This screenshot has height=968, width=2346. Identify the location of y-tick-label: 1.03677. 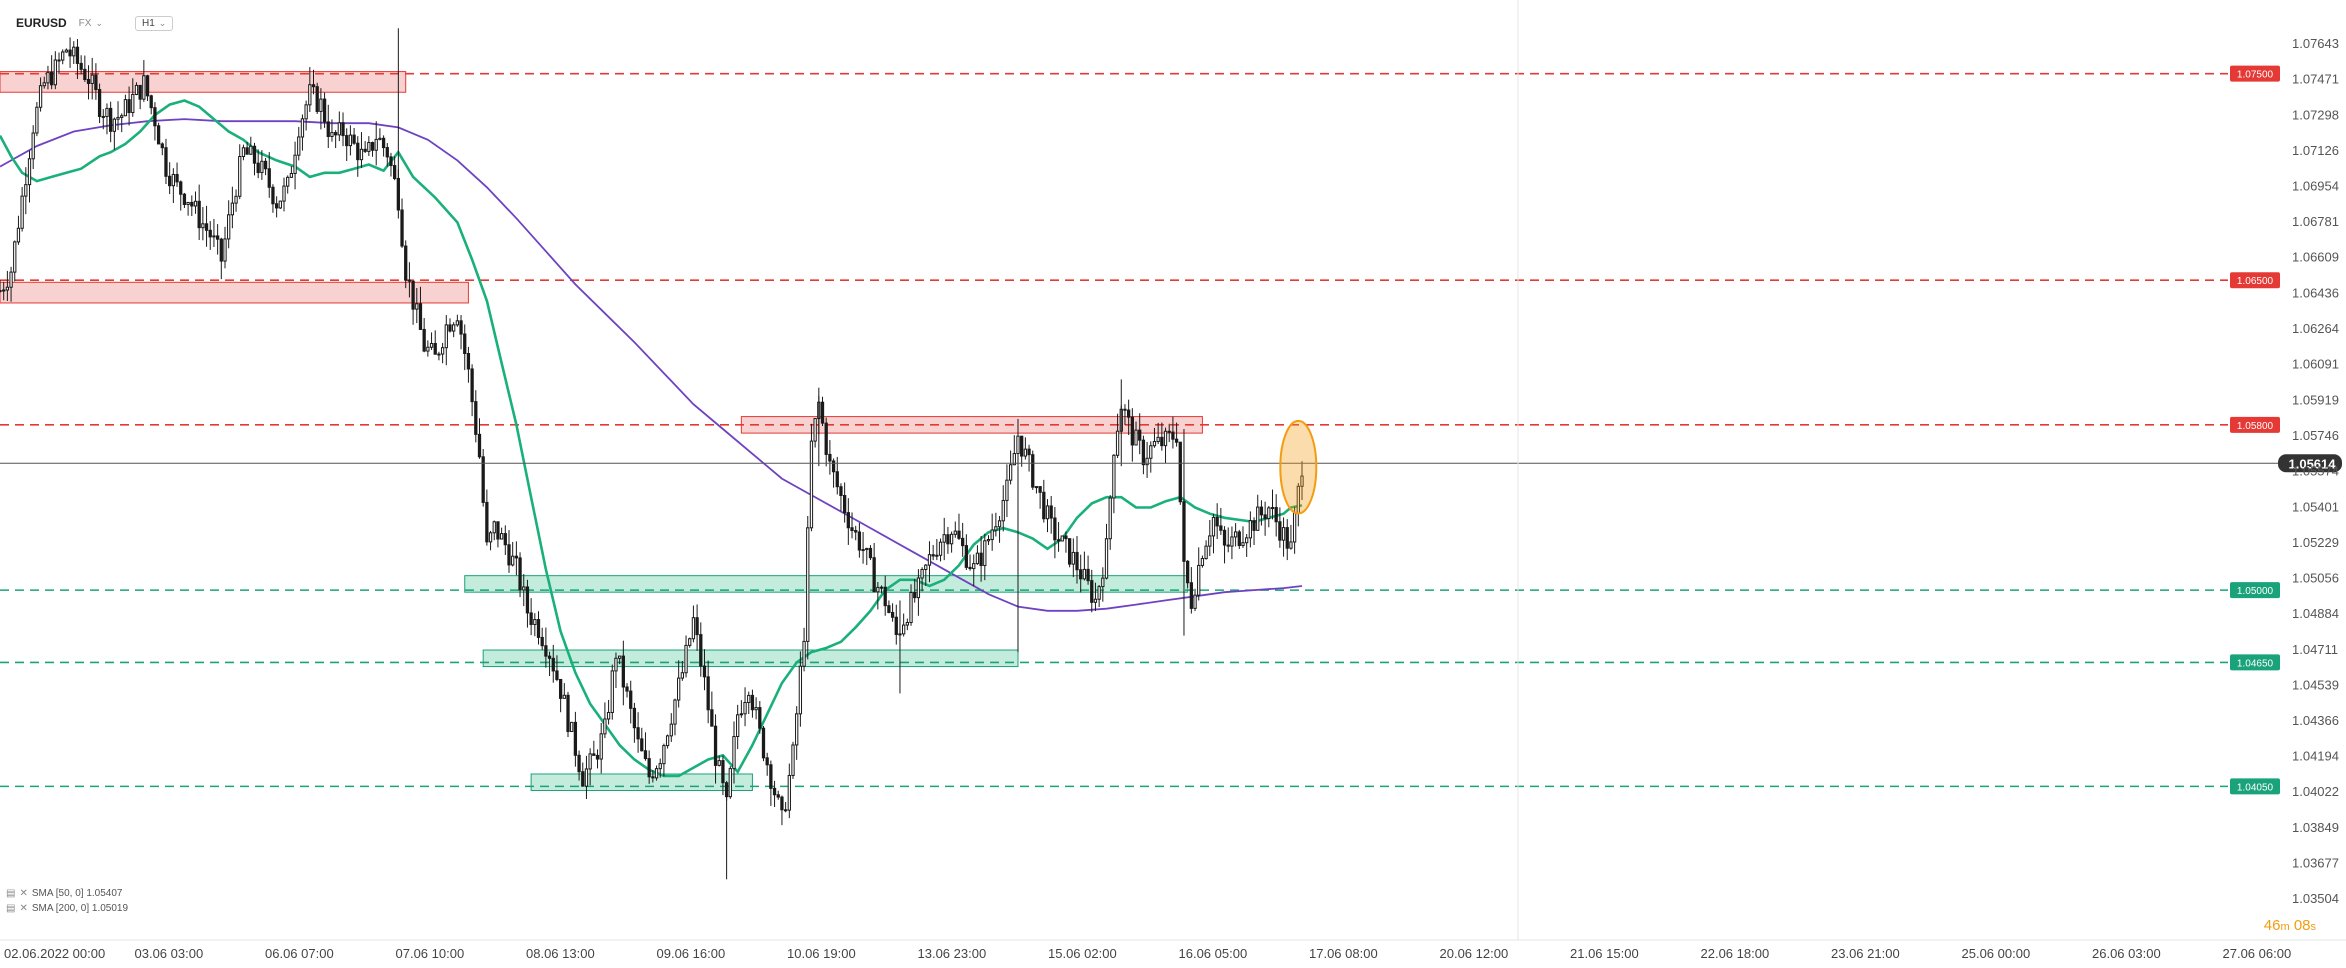
(2315, 862).